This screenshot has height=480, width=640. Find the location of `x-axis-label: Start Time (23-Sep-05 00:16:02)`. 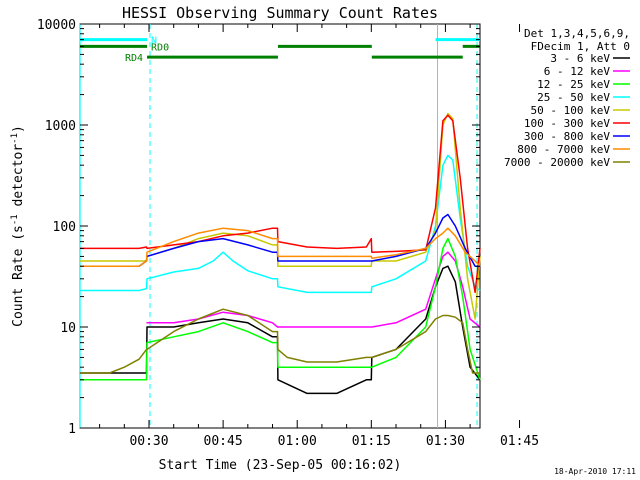

x-axis-label: Start Time (23-Sep-05 00:16:02) is located at coordinates (280, 465).